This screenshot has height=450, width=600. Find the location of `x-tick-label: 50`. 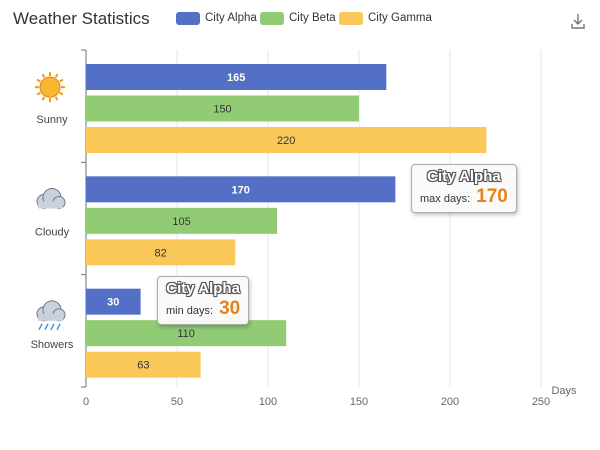

x-tick-label: 50 is located at coordinates (177, 402).